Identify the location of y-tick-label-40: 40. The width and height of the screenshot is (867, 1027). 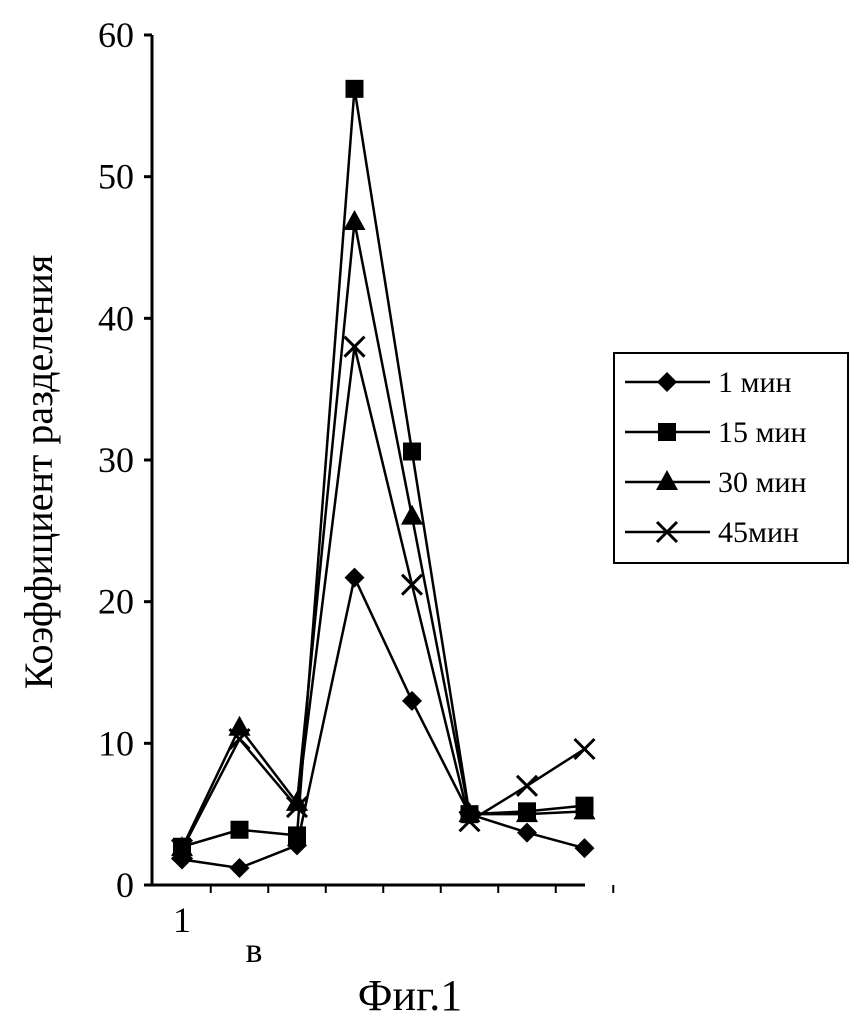
(116, 318).